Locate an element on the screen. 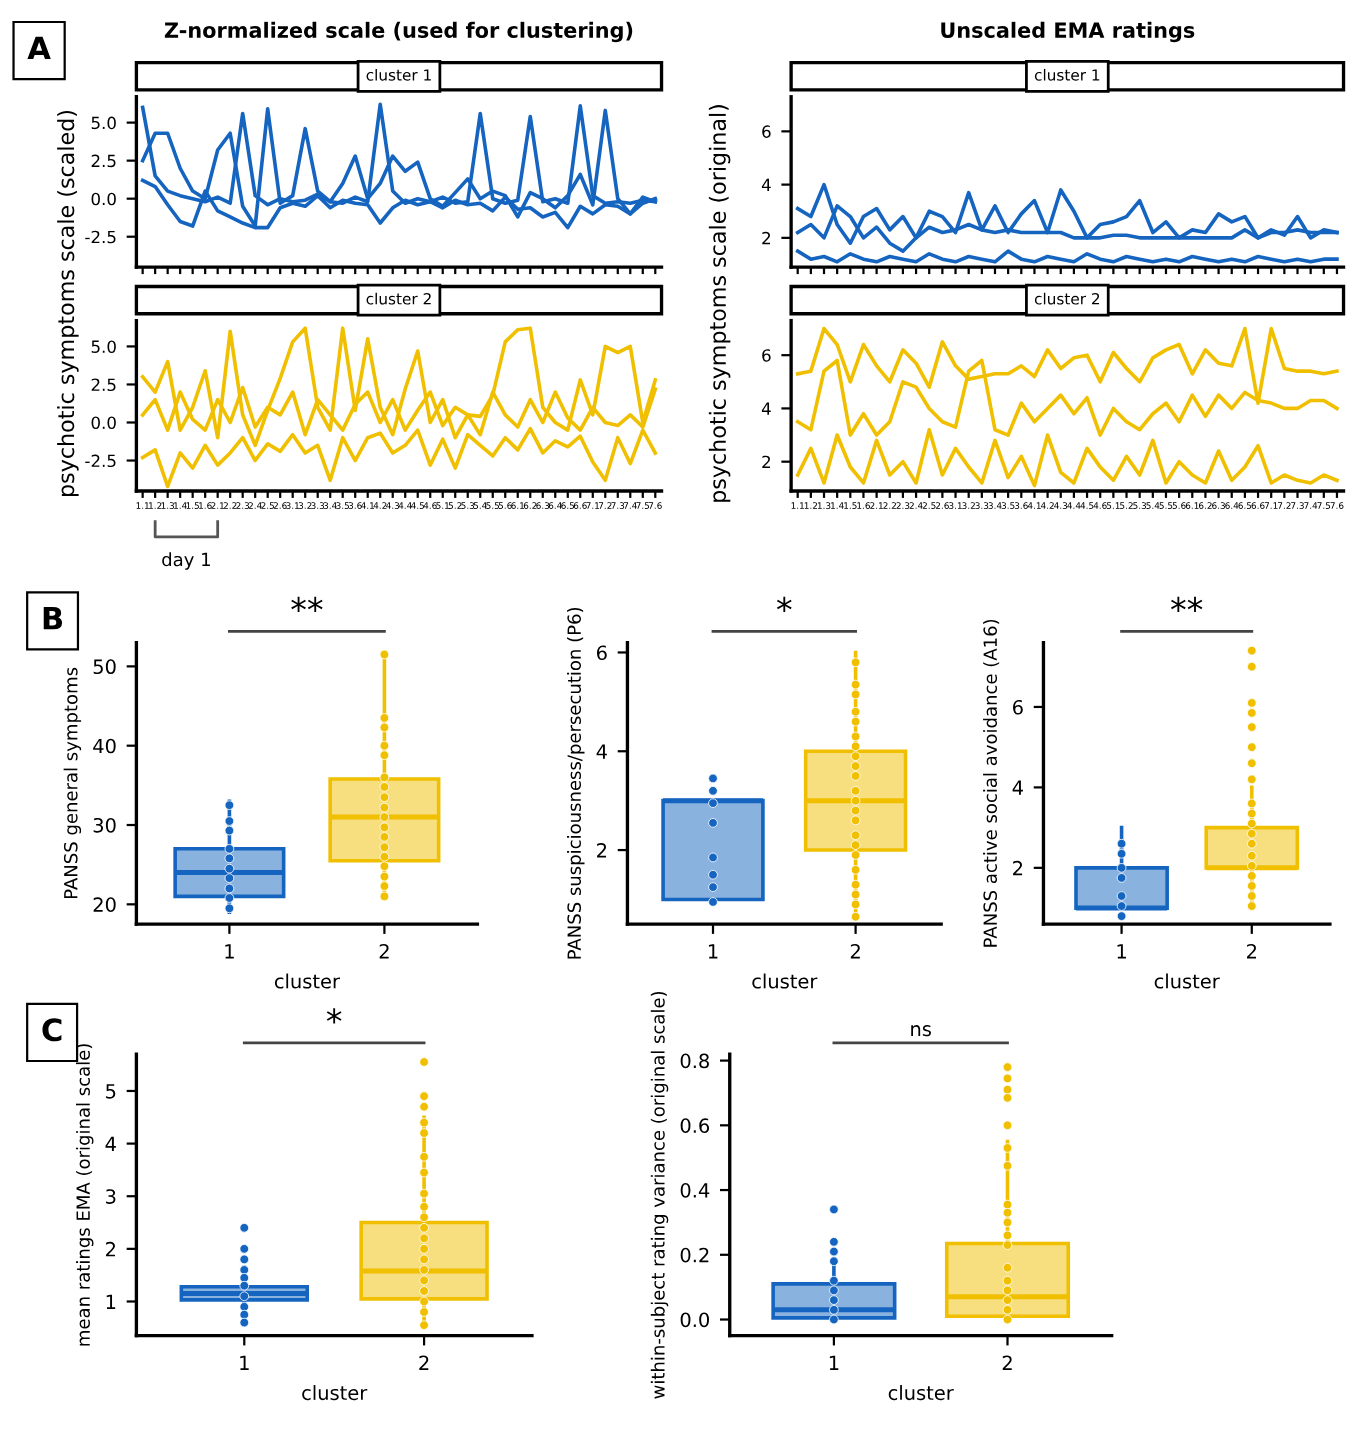  text: day 1 is located at coordinates (186, 561).